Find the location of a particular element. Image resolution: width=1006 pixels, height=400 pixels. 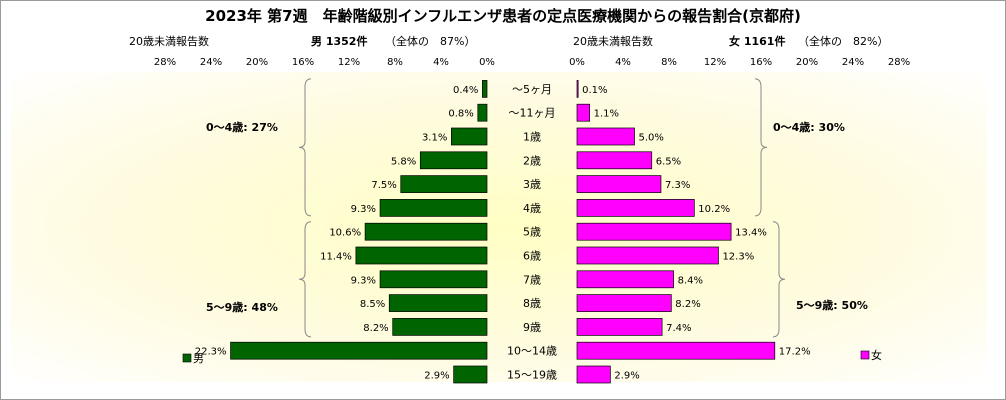

male-value-label-2: 3.1% is located at coordinates (434, 138).